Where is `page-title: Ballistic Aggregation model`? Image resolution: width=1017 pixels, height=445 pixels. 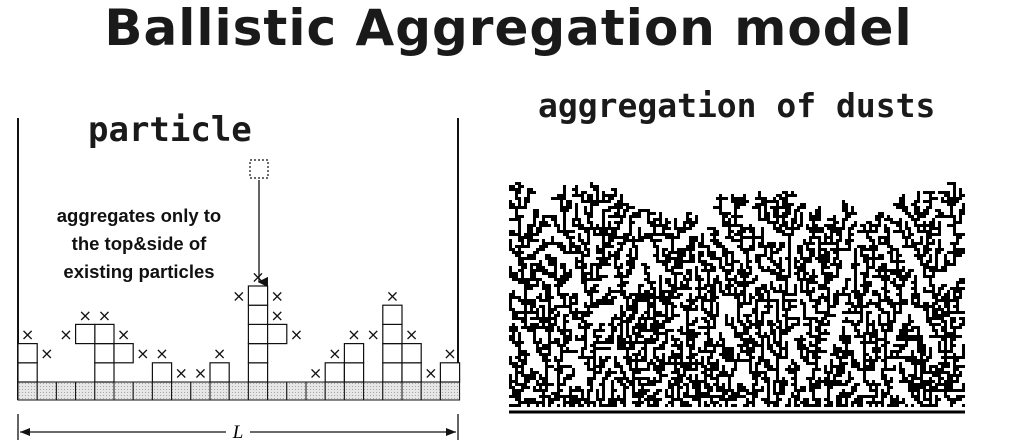 page-title: Ballistic Aggregation model is located at coordinates (508, 28).